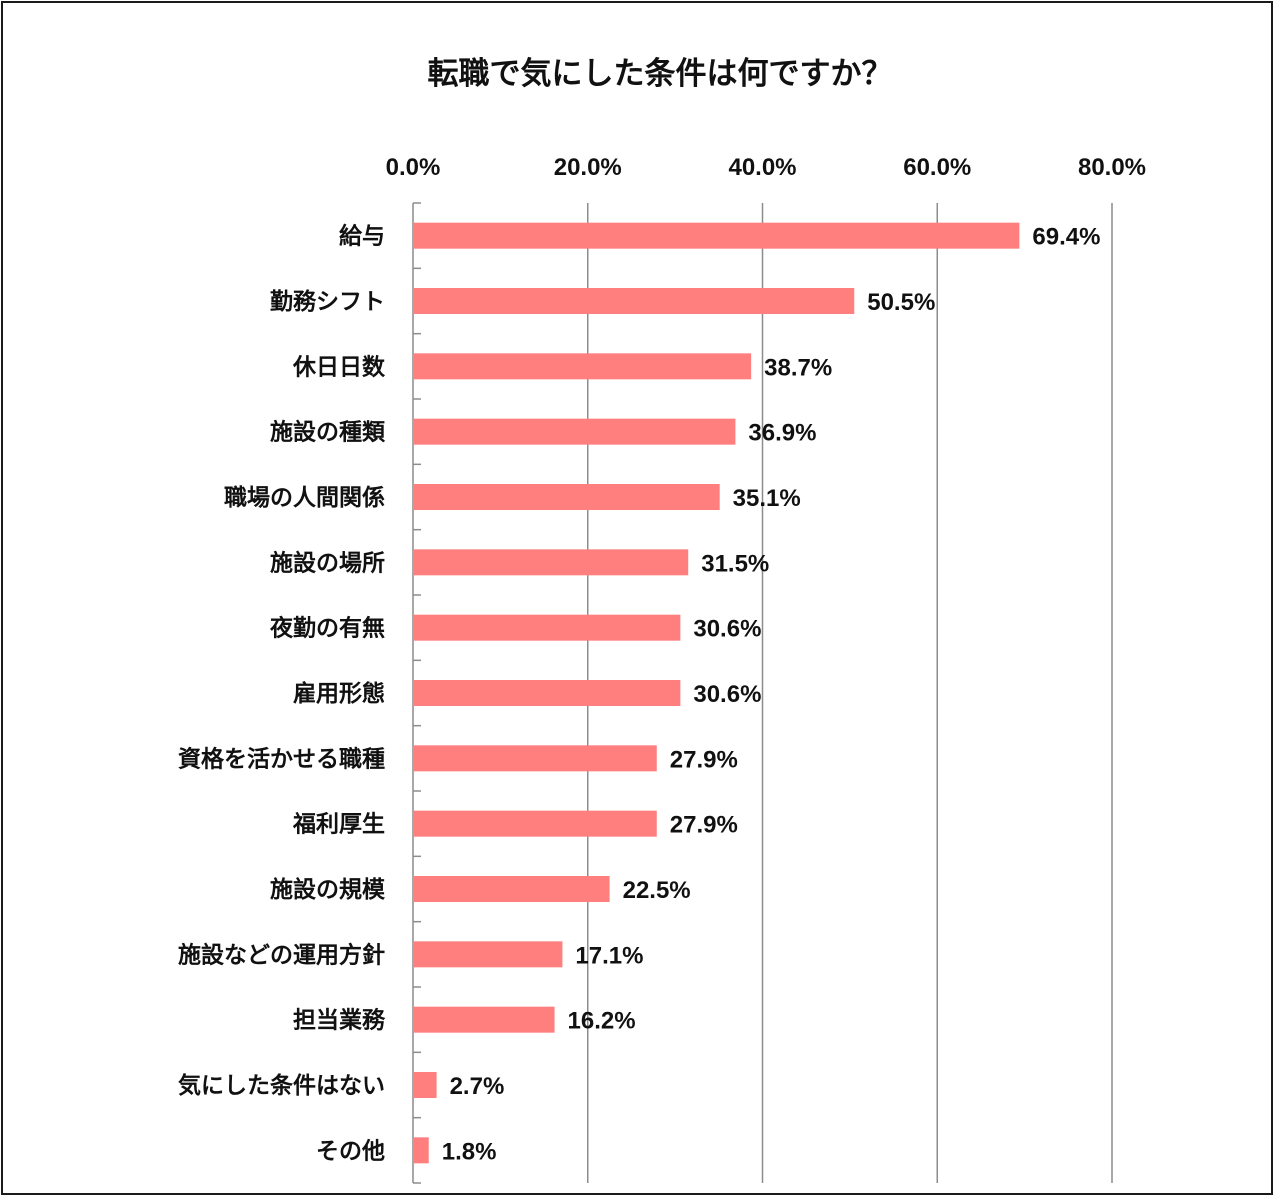 This screenshot has height=1200, width=1278. Describe the element at coordinates (477, 1086) in the screenshot. I see `data-label: 2.7%` at that location.